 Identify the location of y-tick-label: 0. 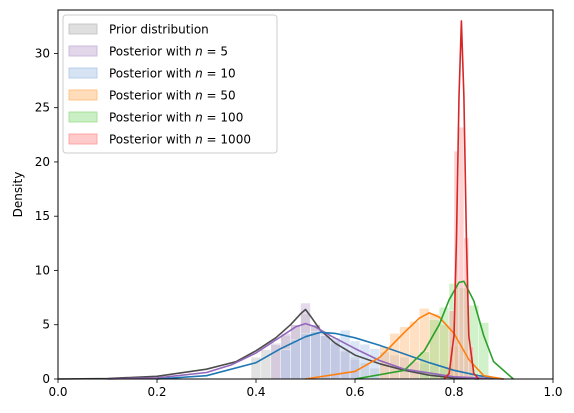
(46, 379).